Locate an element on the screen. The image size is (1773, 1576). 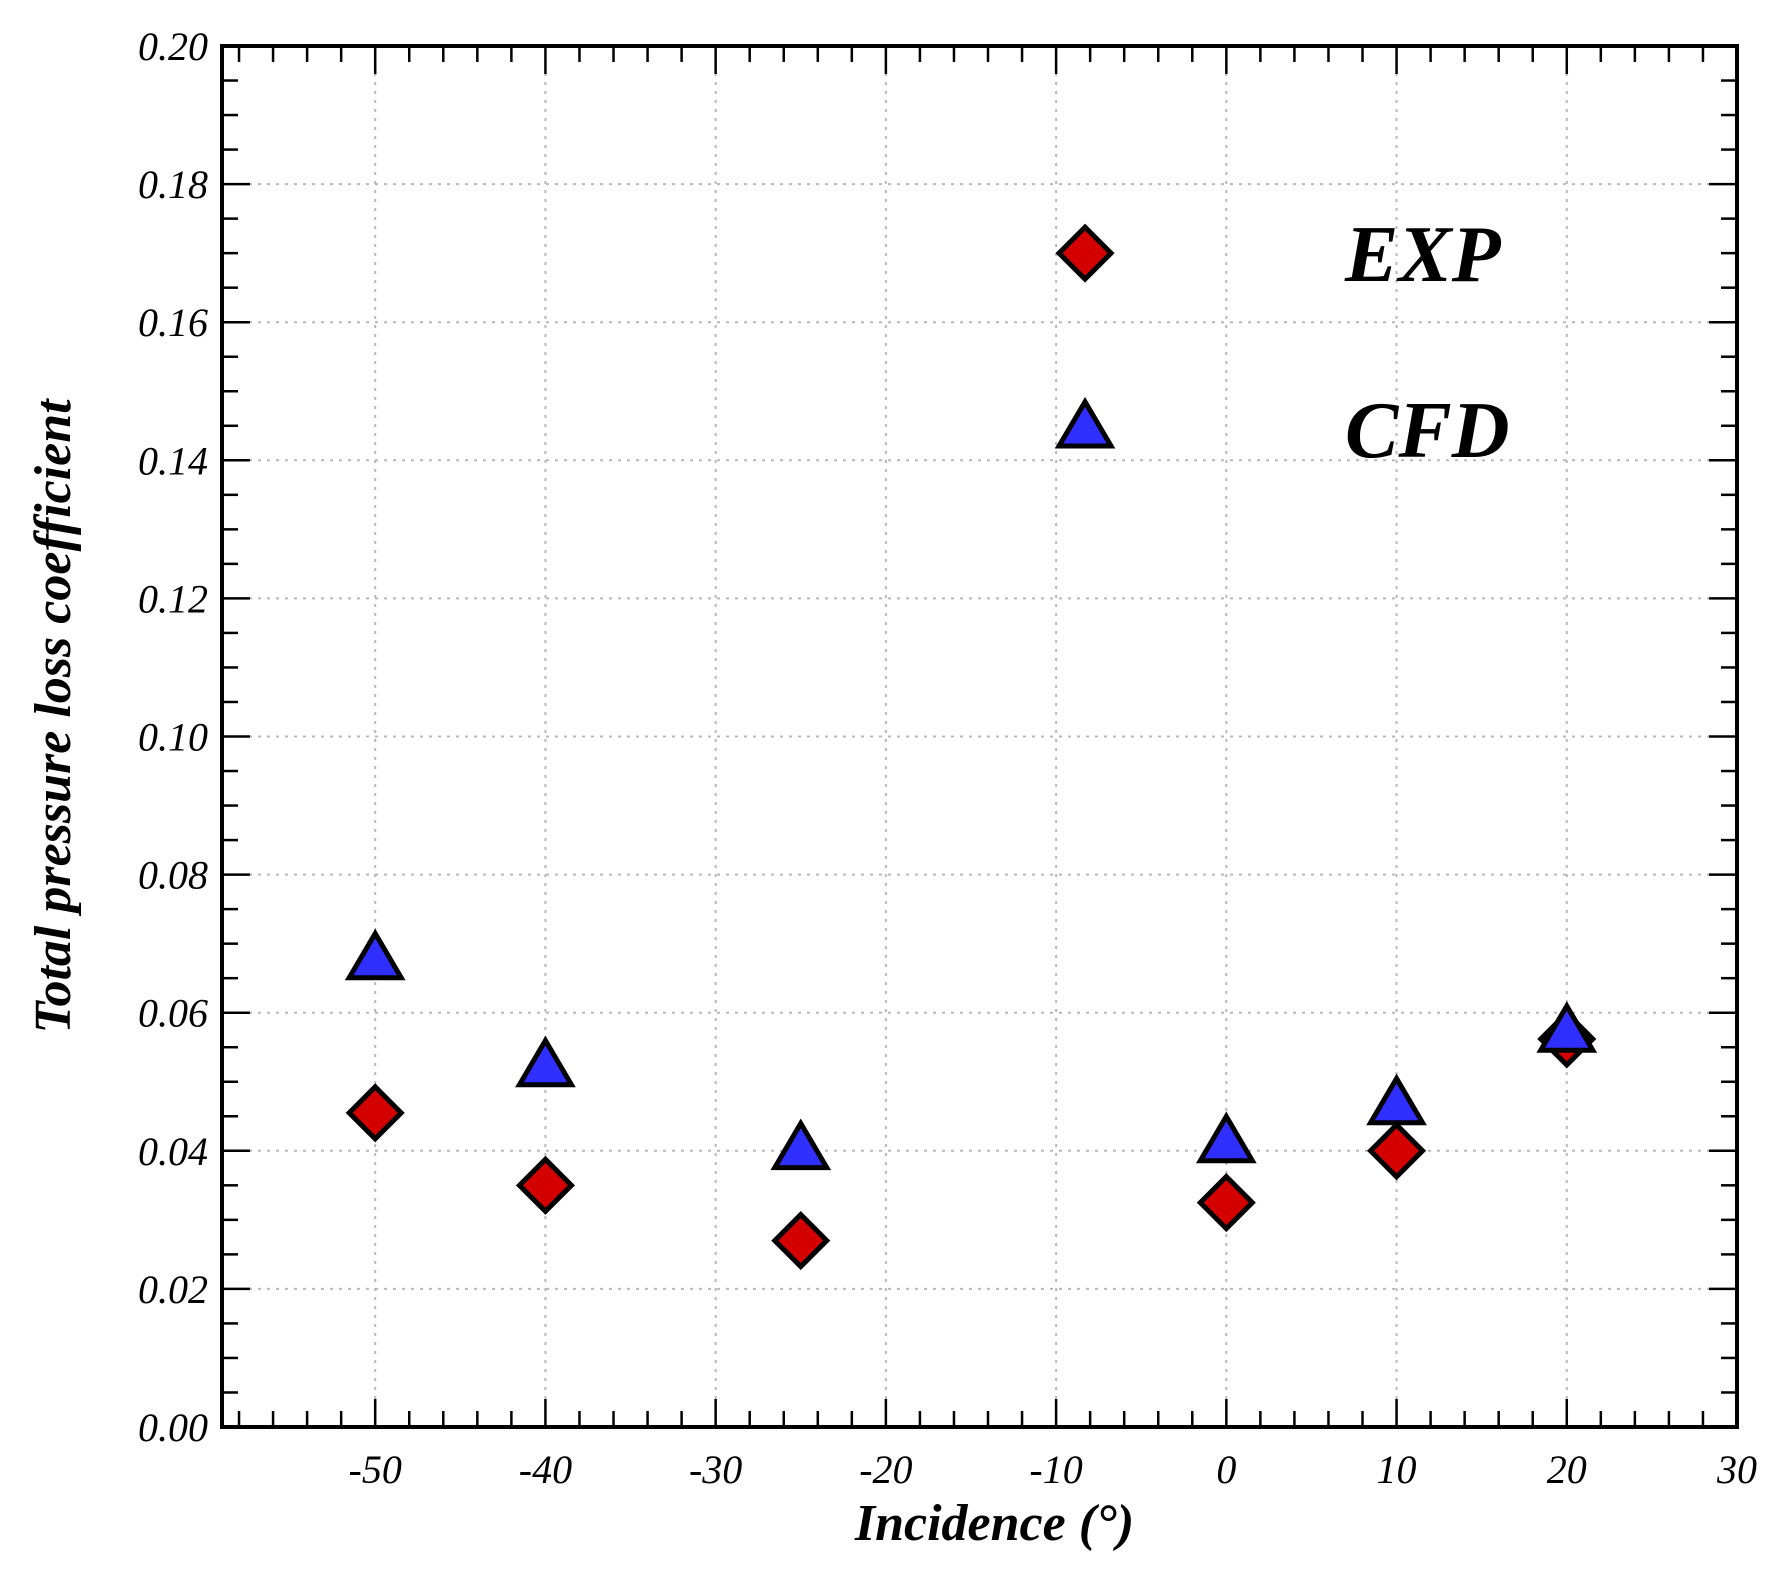
y-tick-label: 0.14 is located at coordinates (173, 460).